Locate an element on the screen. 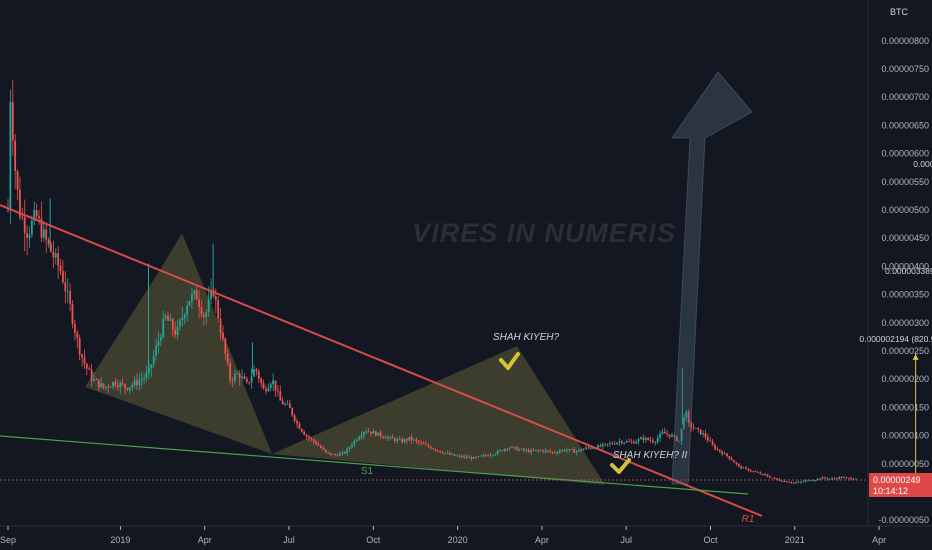 The image size is (932, 550). time-tick-label: 2019 is located at coordinates (120, 540).